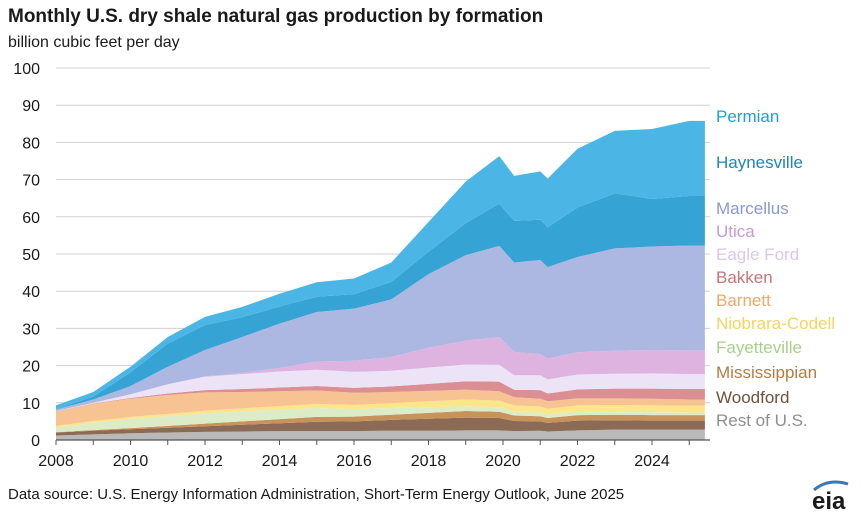  I want to click on y-tick-label: 0, so click(35, 441).